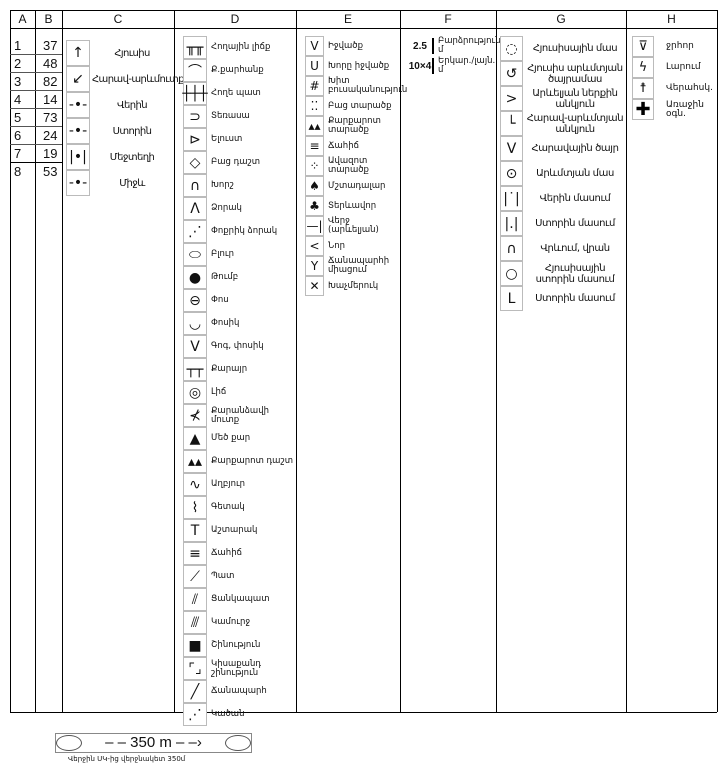  I want to click on row-value: 14, so click(50, 99).